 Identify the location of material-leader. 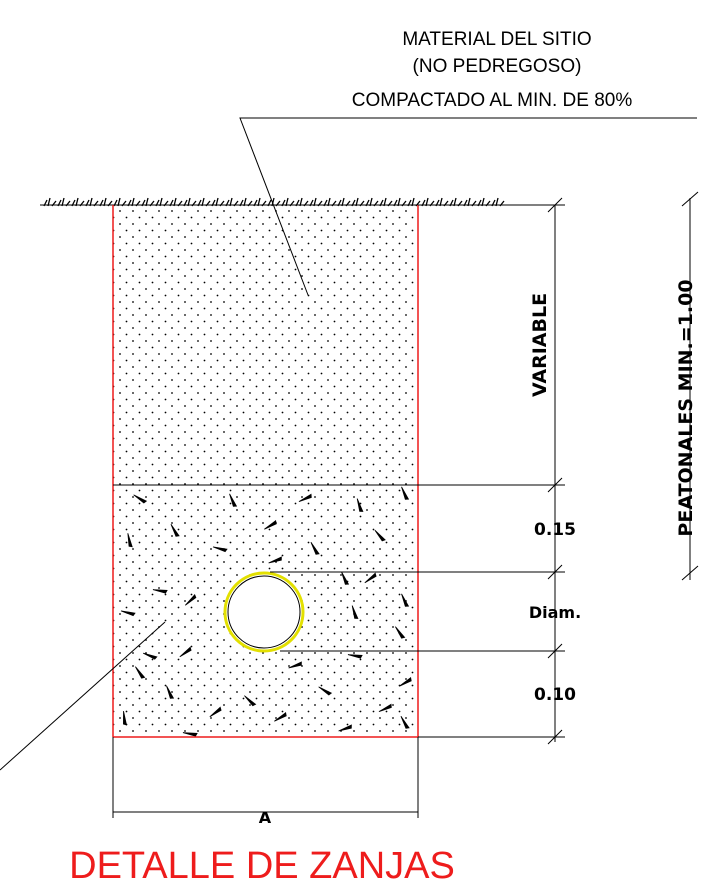
(468, 206).